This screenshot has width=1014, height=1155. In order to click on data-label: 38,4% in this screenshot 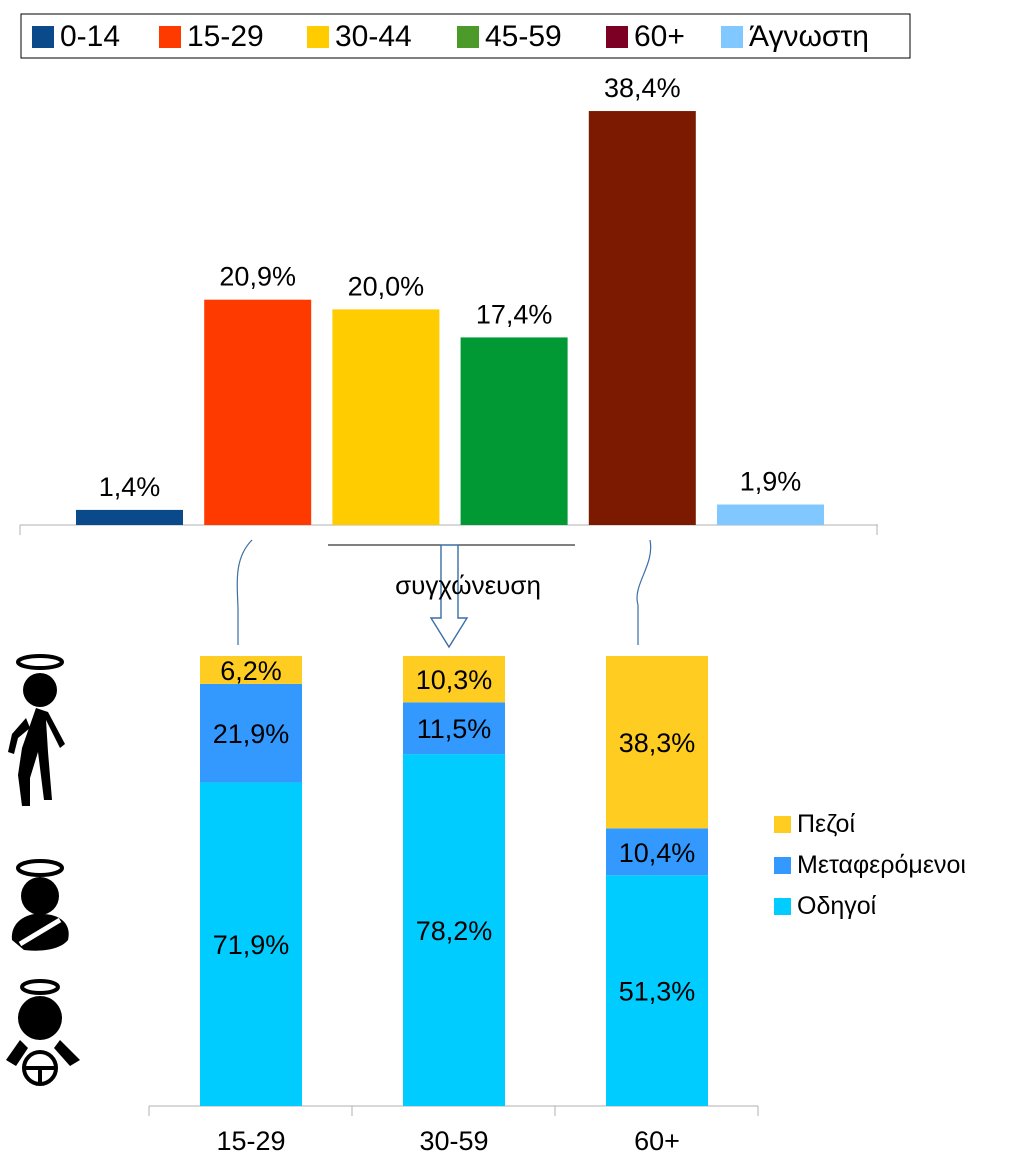, I will do `click(642, 88)`.